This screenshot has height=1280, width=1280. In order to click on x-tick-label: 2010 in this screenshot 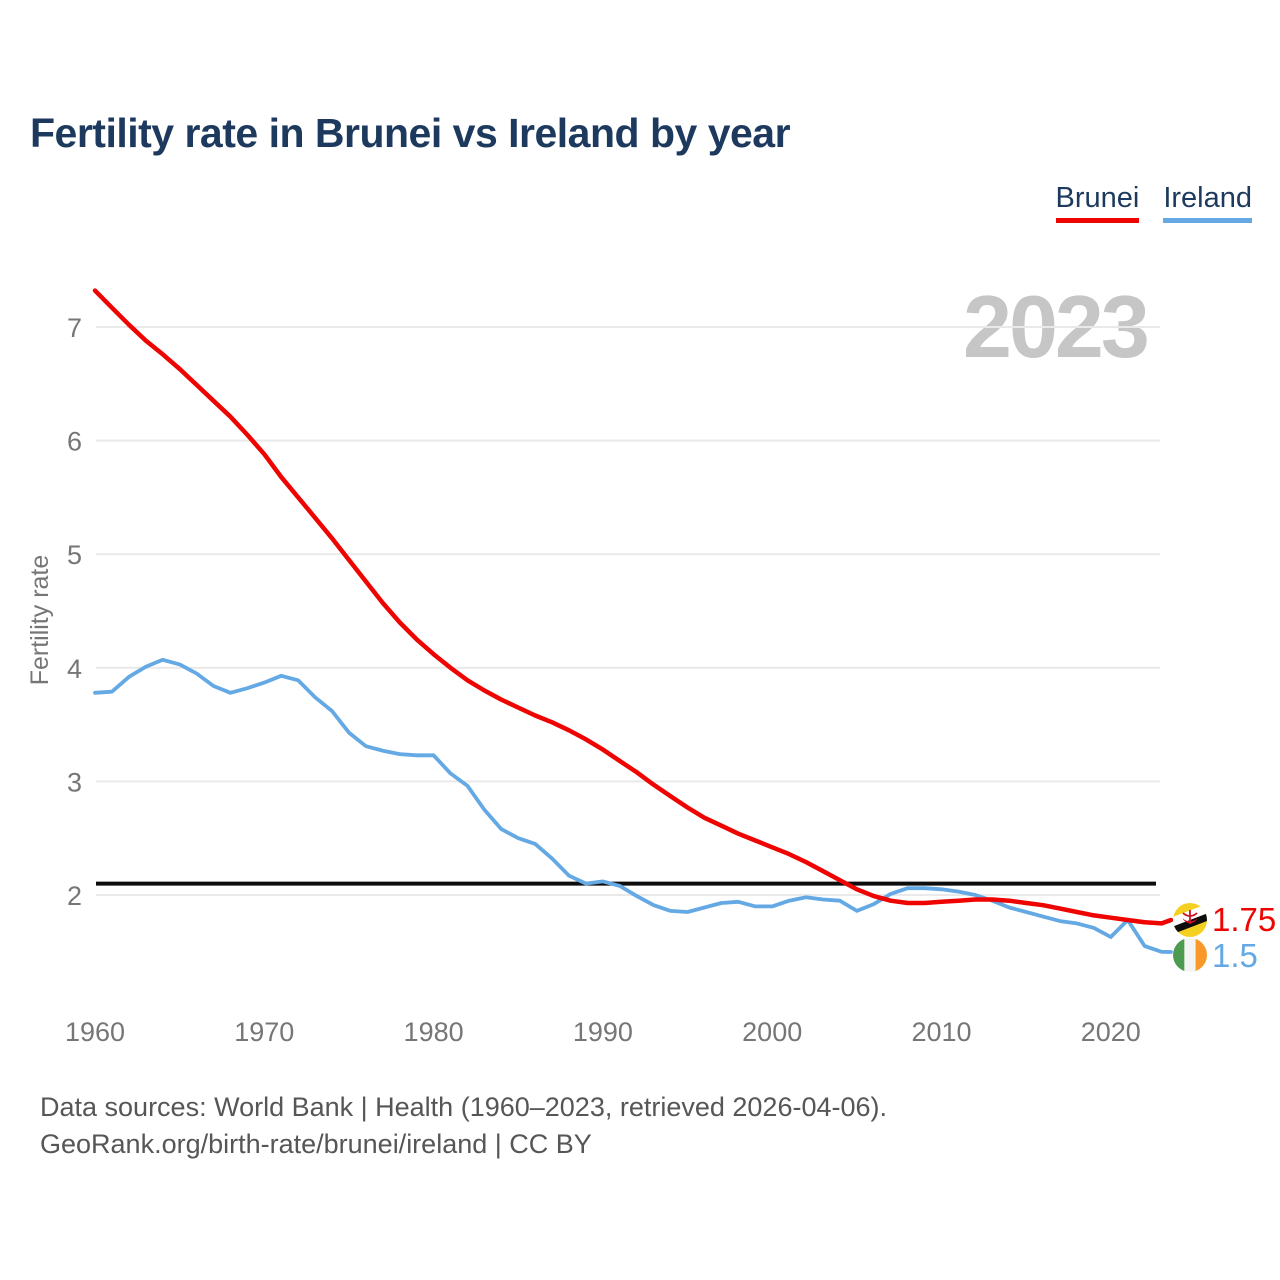, I will do `click(941, 1032)`.